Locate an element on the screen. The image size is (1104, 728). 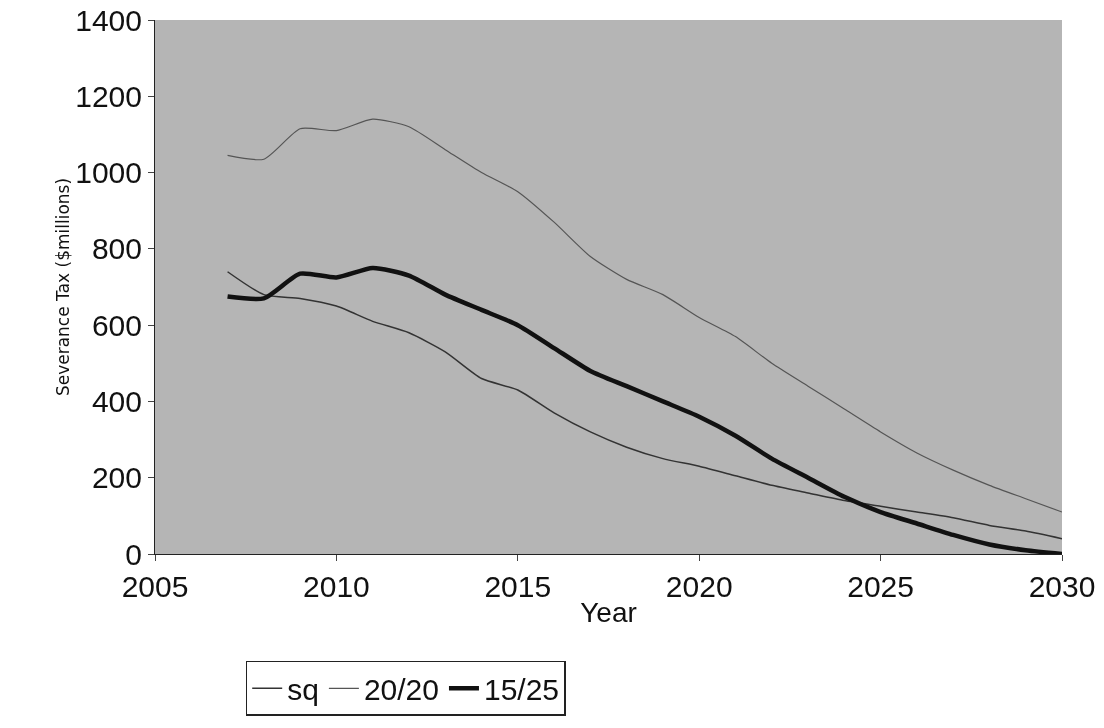
legend-label: 15/25 is located at coordinates (521, 689).